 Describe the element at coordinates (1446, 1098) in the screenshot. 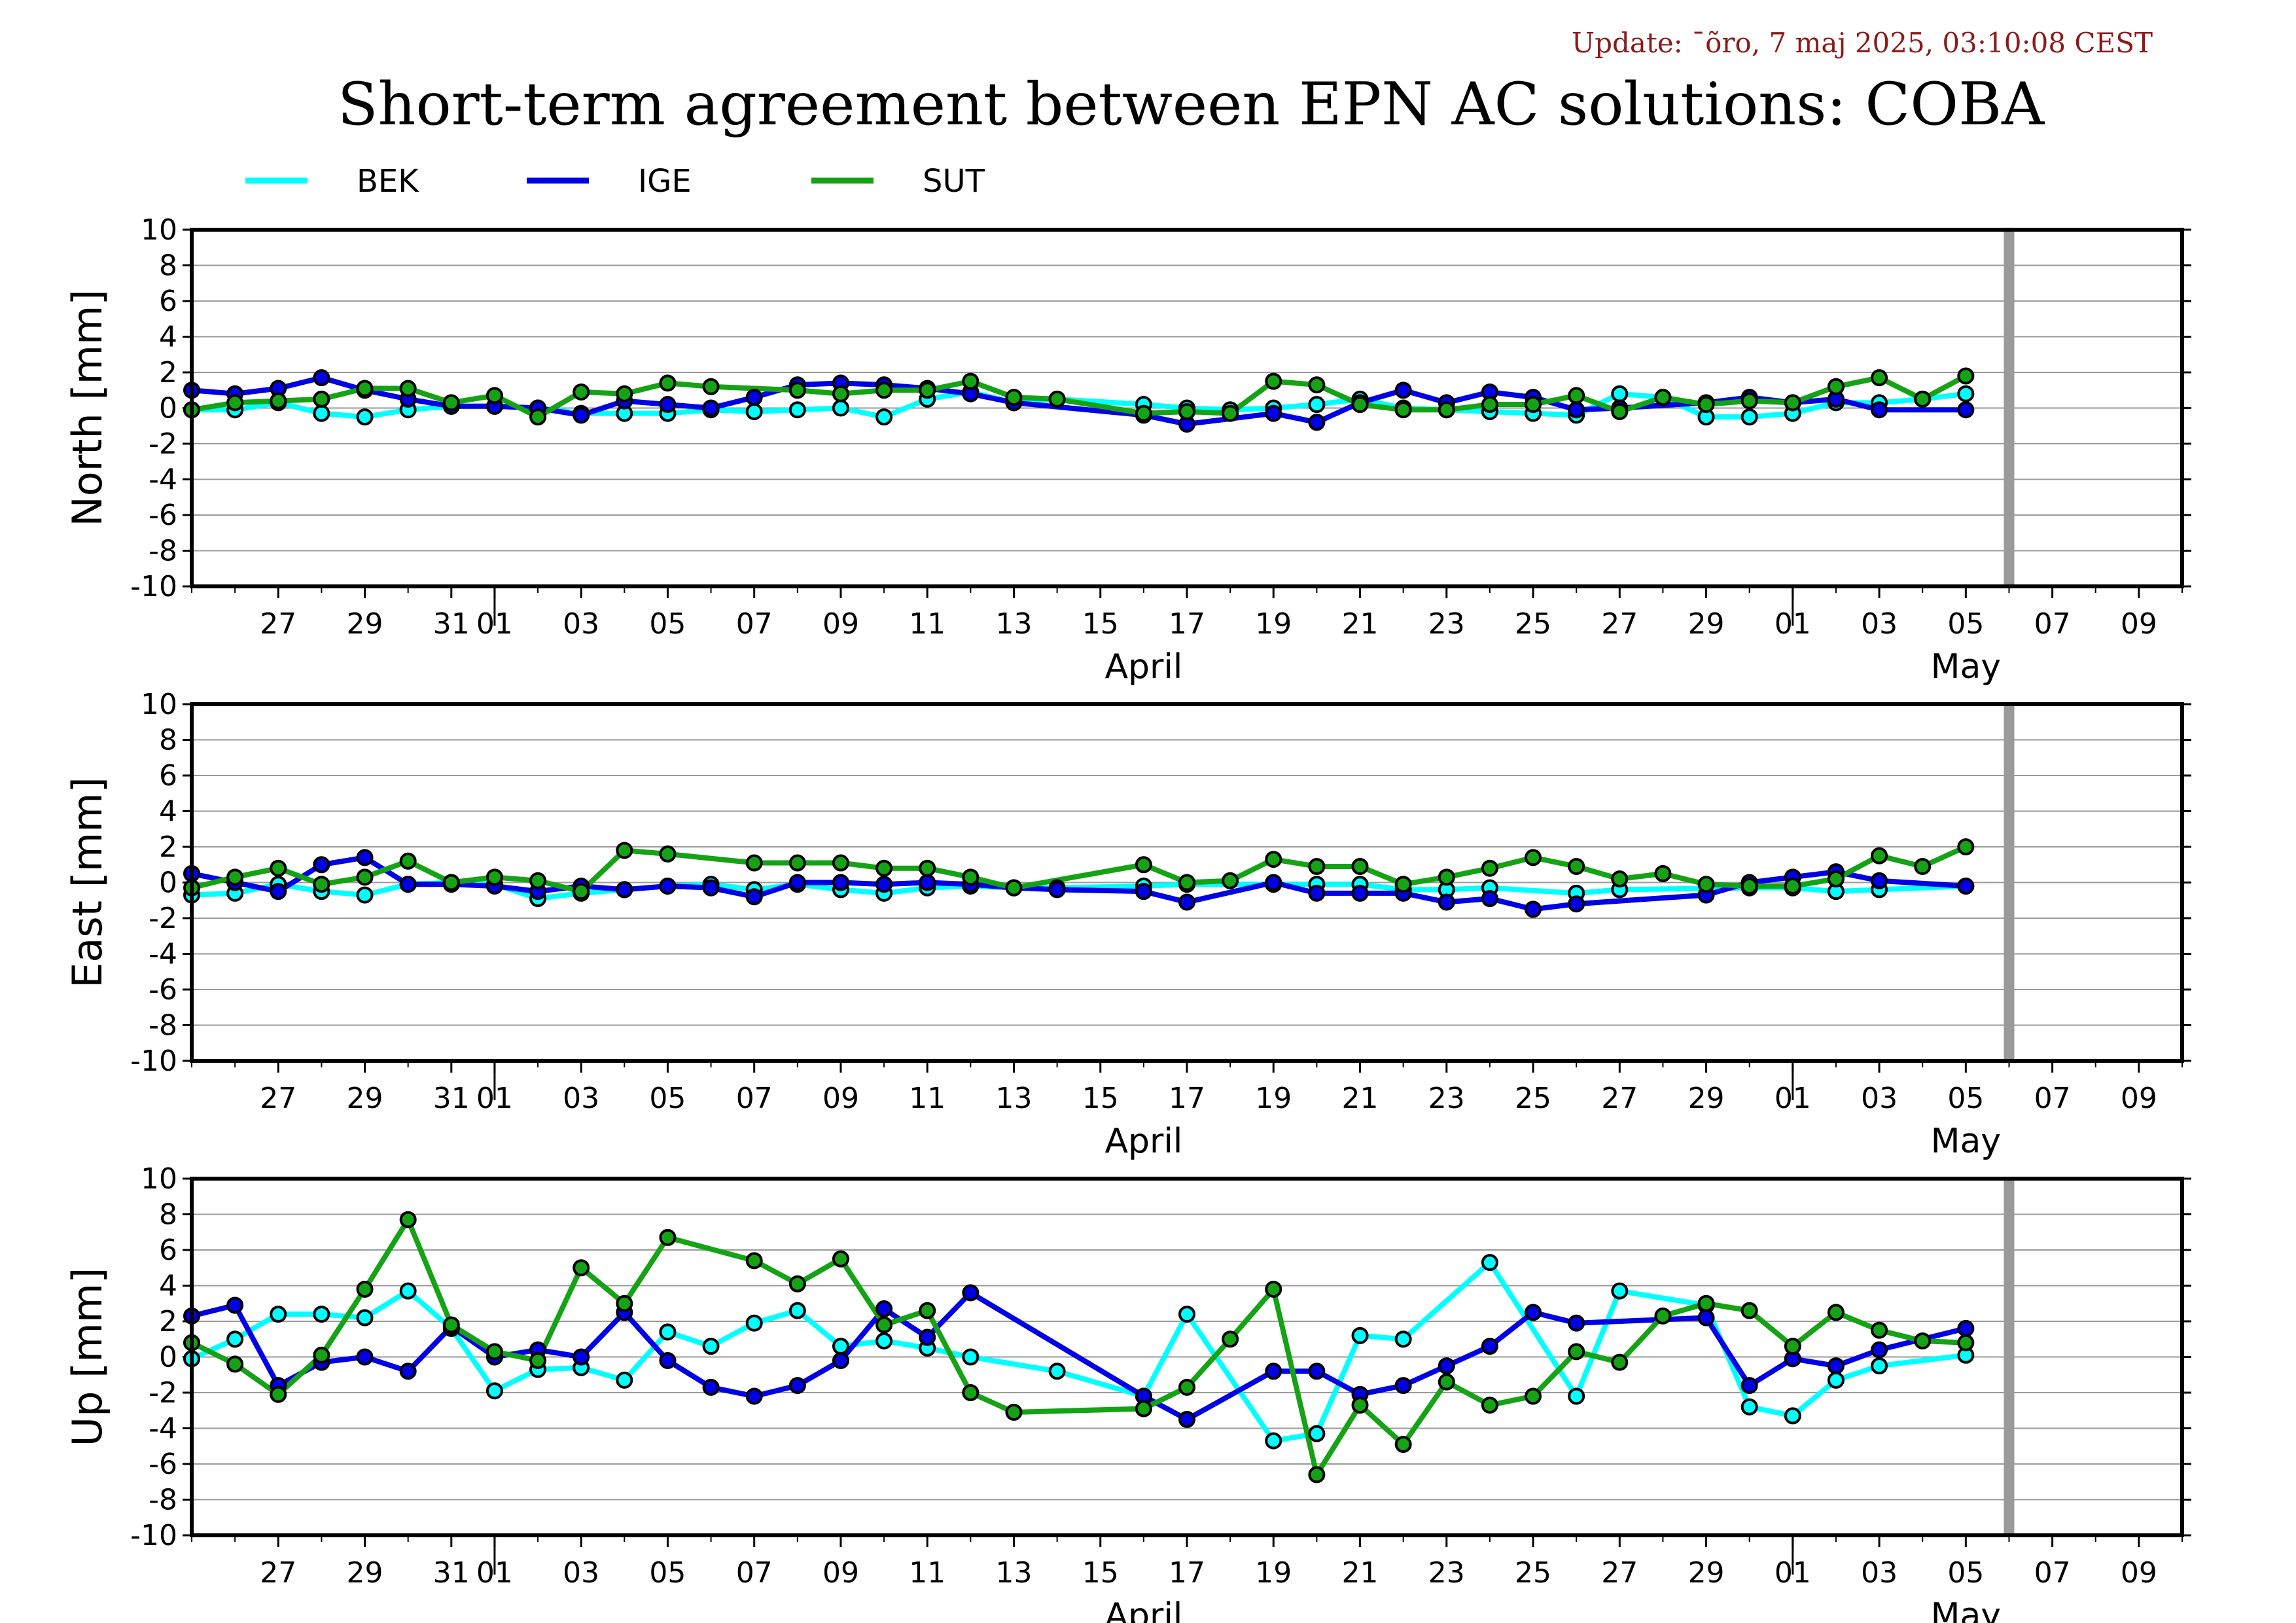

I see `x-tick-label: 23` at that location.